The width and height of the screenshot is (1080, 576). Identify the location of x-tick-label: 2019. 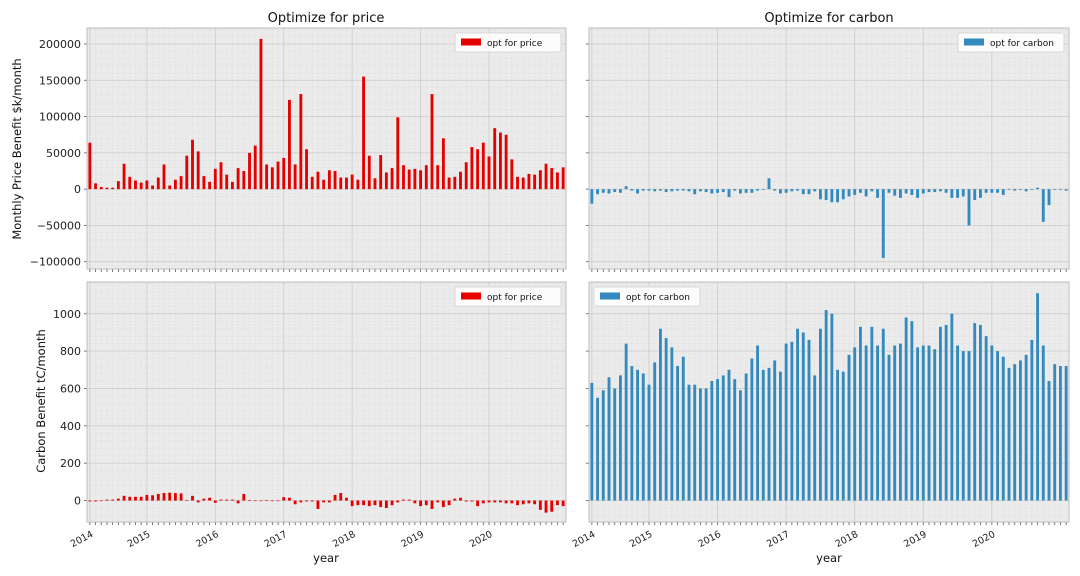
(412, 539).